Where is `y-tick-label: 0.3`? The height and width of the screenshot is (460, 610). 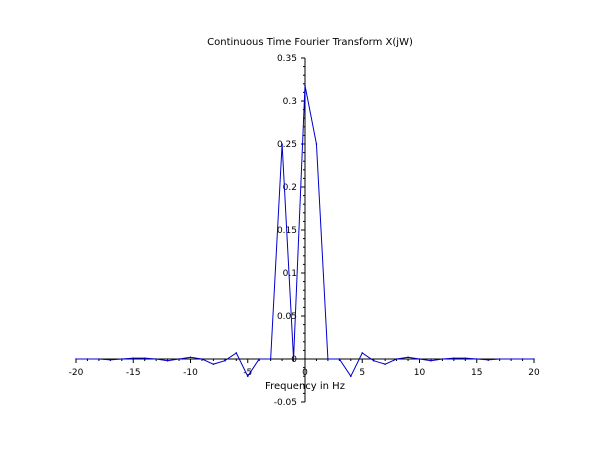 y-tick-label: 0.3 is located at coordinates (290, 102).